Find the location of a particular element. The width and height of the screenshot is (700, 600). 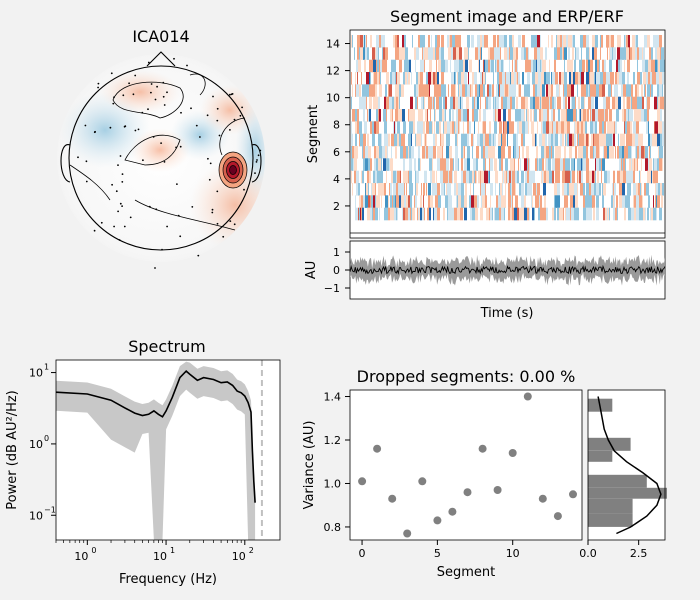

segment-image-title: Segment image and ERP/ERF is located at coordinates (507, 16).